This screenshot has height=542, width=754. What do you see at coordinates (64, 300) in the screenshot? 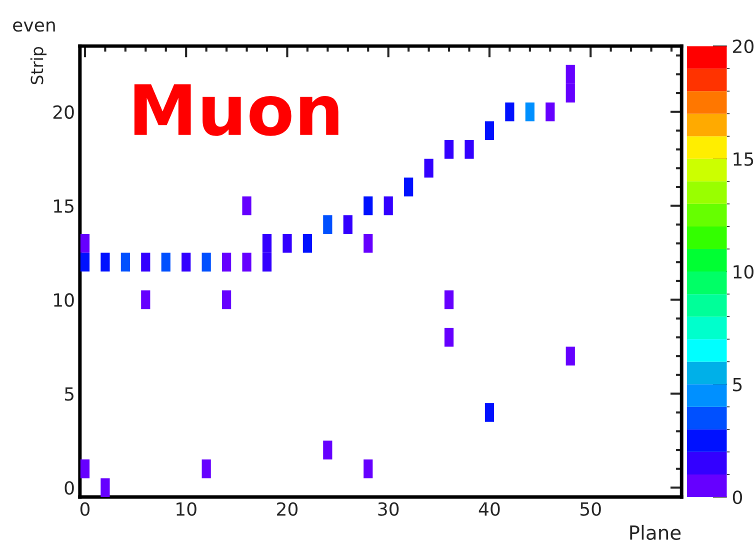
I see `y-tick-label: 10` at bounding box center [64, 300].